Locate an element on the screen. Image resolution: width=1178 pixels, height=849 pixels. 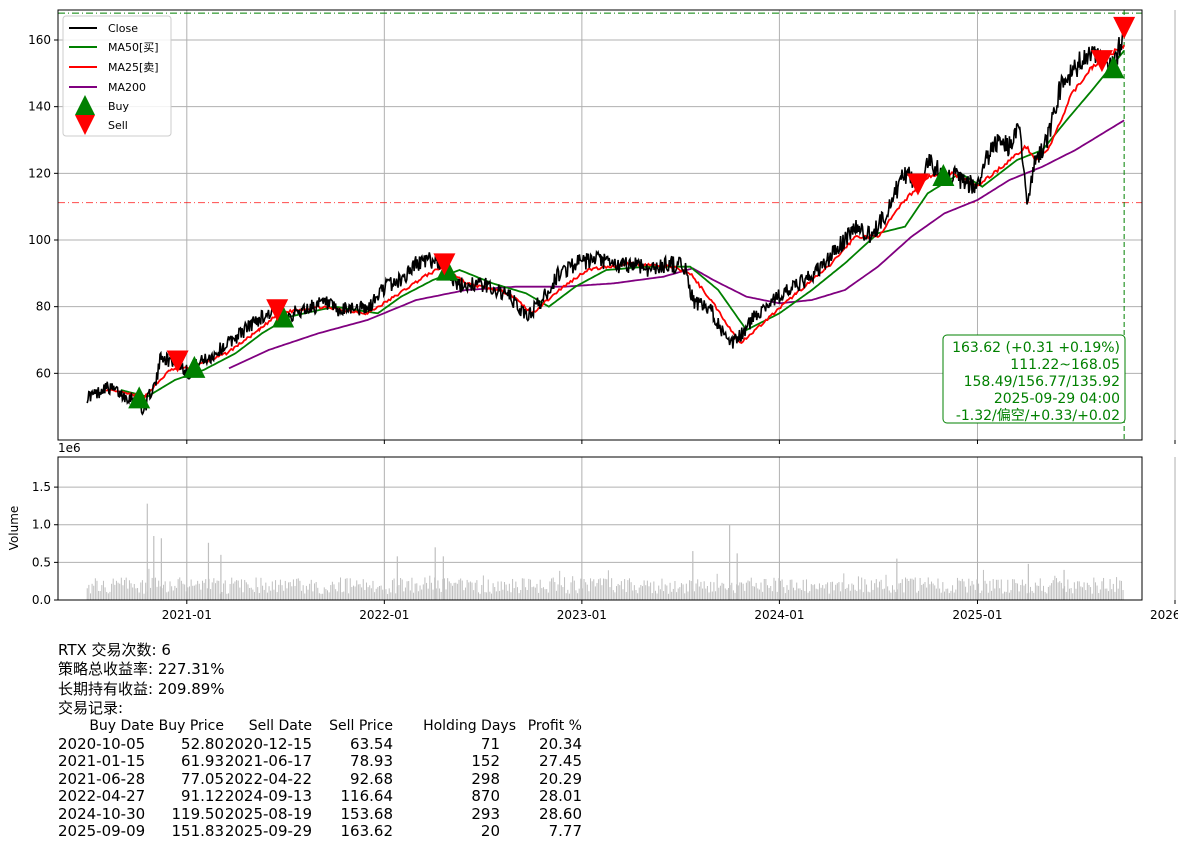
trade-cell-buy-date: 2022-04-27 is located at coordinates (102, 796).